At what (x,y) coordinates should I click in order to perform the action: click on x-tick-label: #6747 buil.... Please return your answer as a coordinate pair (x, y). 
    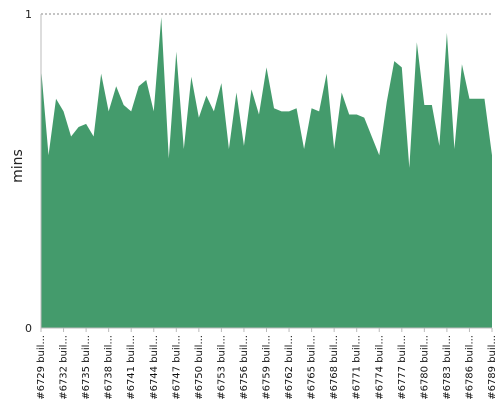
    Looking at the image, I should click on (176, 367).